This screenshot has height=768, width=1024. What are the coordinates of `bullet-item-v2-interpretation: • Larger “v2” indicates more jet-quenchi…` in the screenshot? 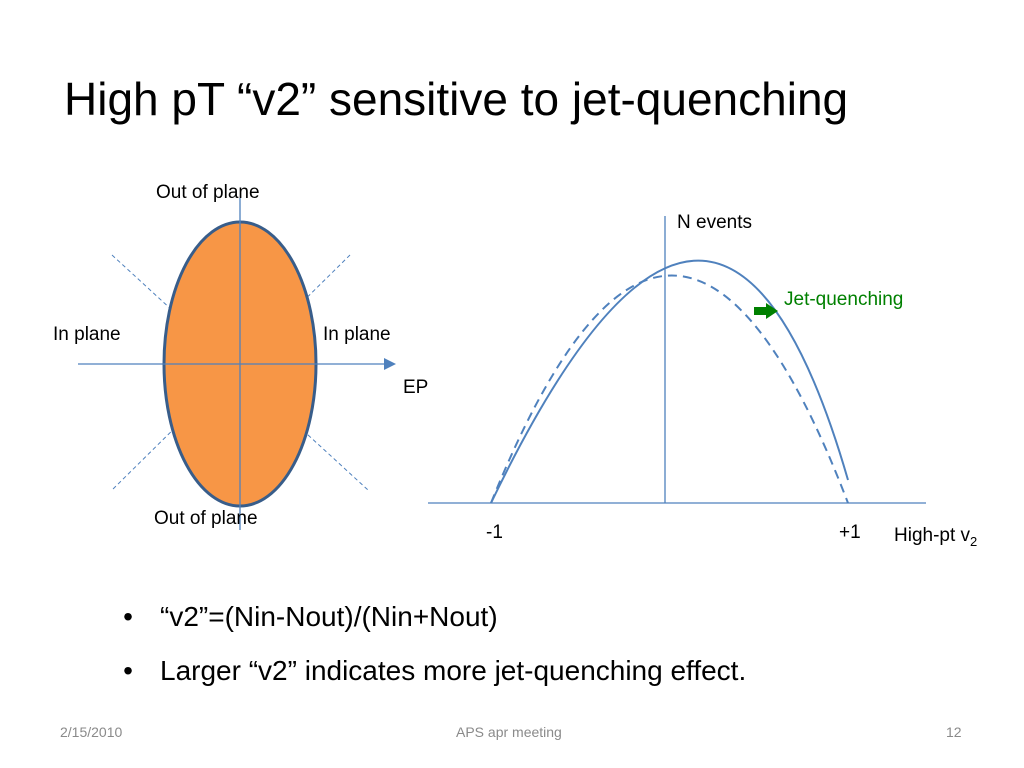 It's located at (432, 671).